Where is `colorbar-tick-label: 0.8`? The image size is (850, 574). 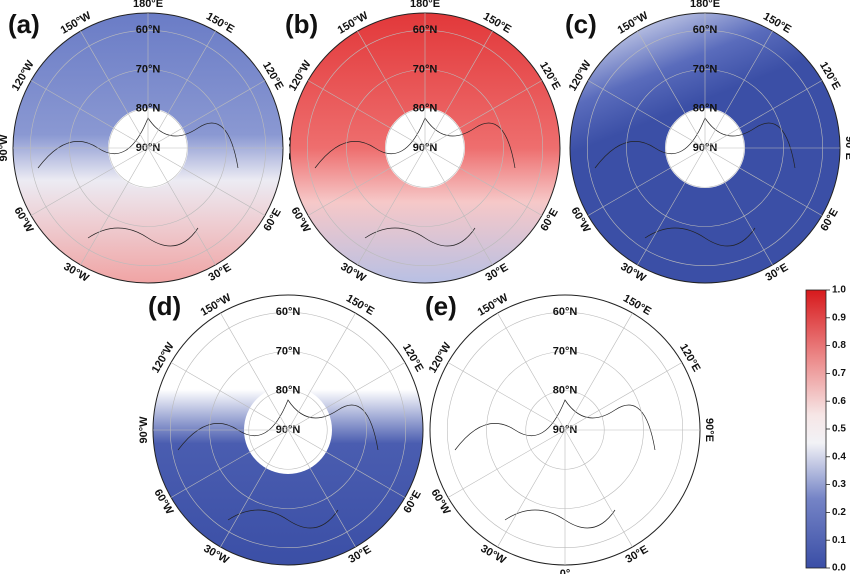
colorbar-tick-label: 0.8 is located at coordinates (839, 345).